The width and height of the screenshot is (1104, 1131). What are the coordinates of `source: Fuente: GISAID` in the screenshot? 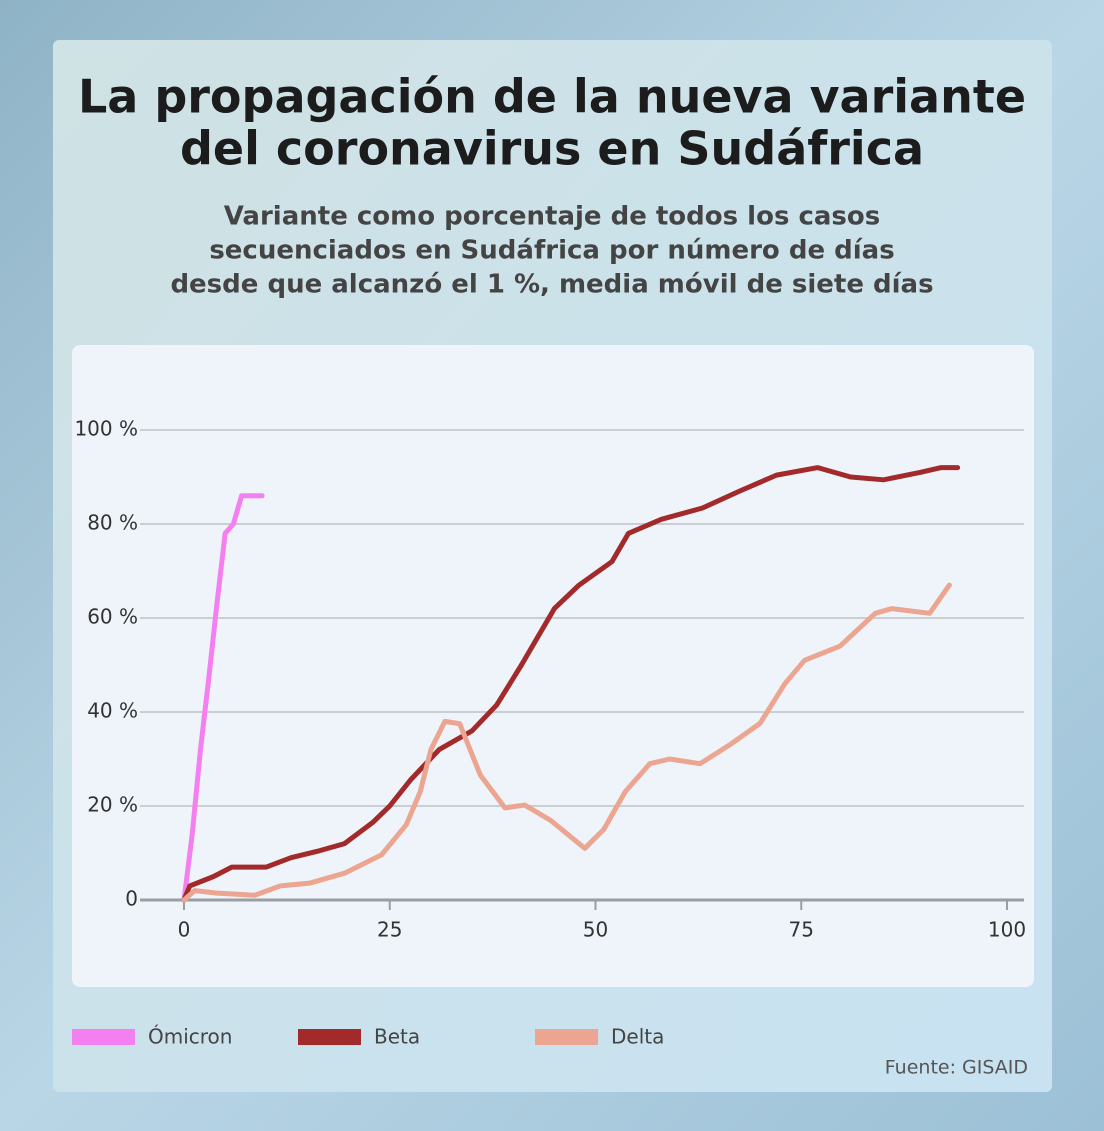 It's located at (956, 1068).